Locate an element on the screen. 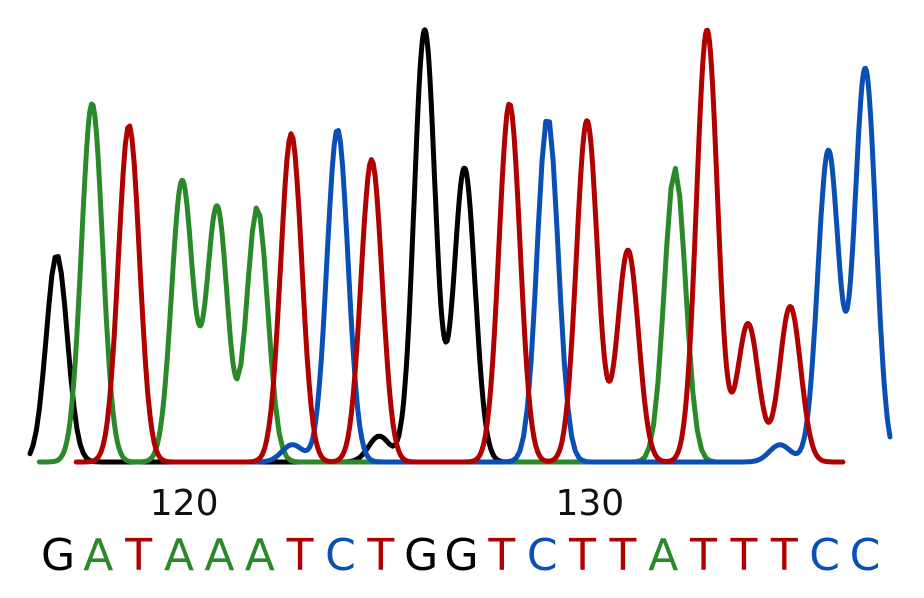  x-tick-label: 120 is located at coordinates (184, 503).